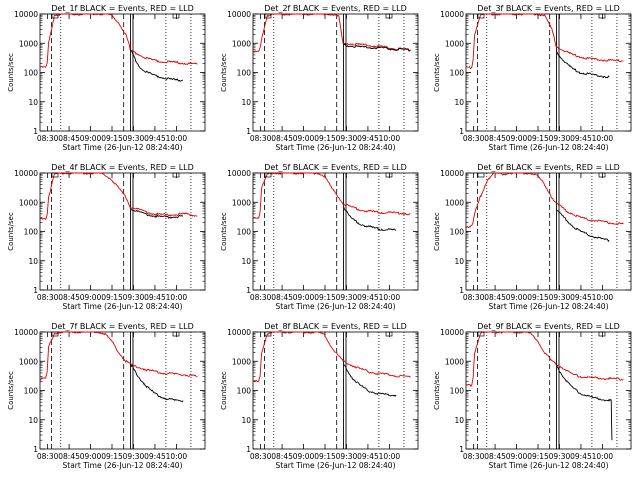  I want to click on panel-title: Det_8f BLACK = Events, RED = LLD, so click(335, 326).